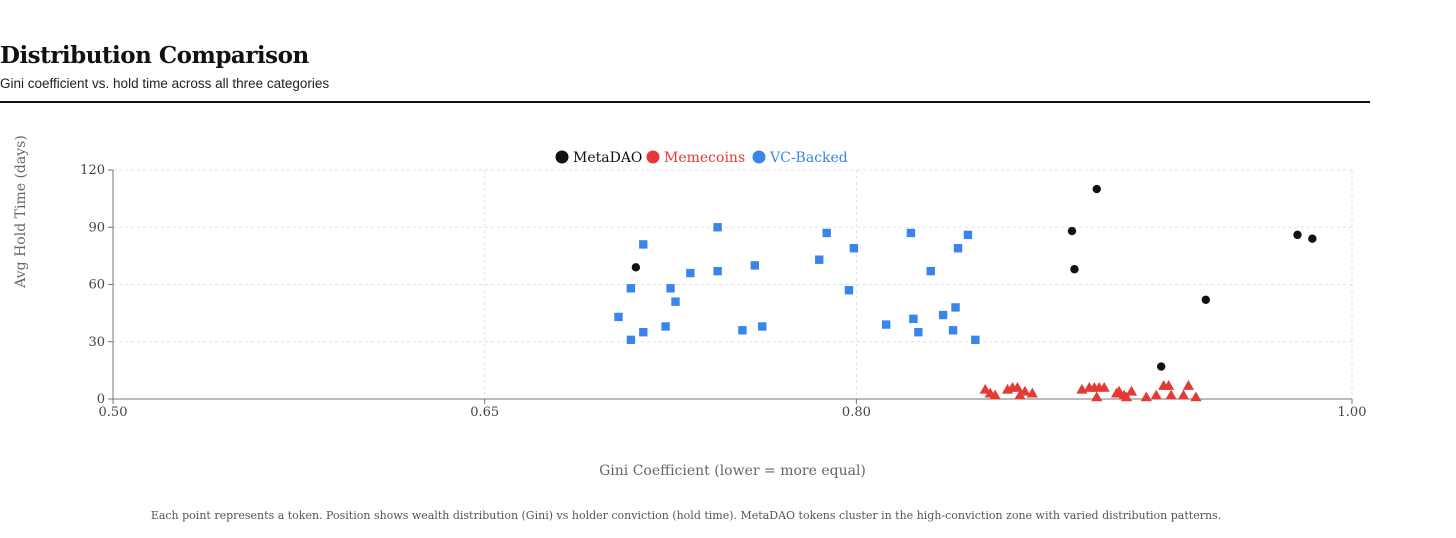 The image size is (1456, 538). What do you see at coordinates (113, 412) in the screenshot?
I see `x-tick-label: 0.50` at bounding box center [113, 412].